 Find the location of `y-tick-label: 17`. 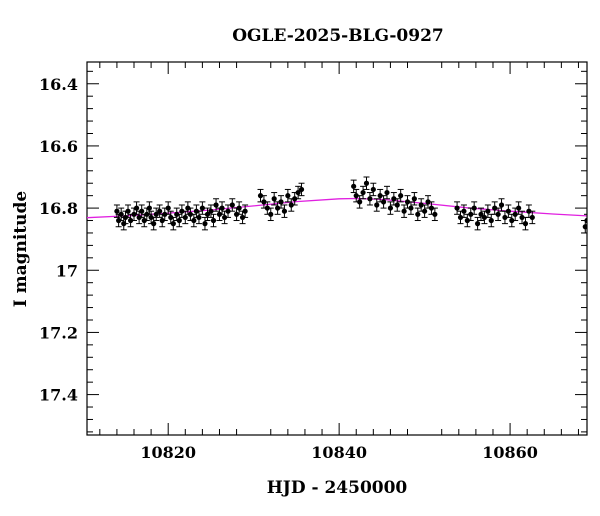

y-tick-label: 17 is located at coordinates (67, 270).